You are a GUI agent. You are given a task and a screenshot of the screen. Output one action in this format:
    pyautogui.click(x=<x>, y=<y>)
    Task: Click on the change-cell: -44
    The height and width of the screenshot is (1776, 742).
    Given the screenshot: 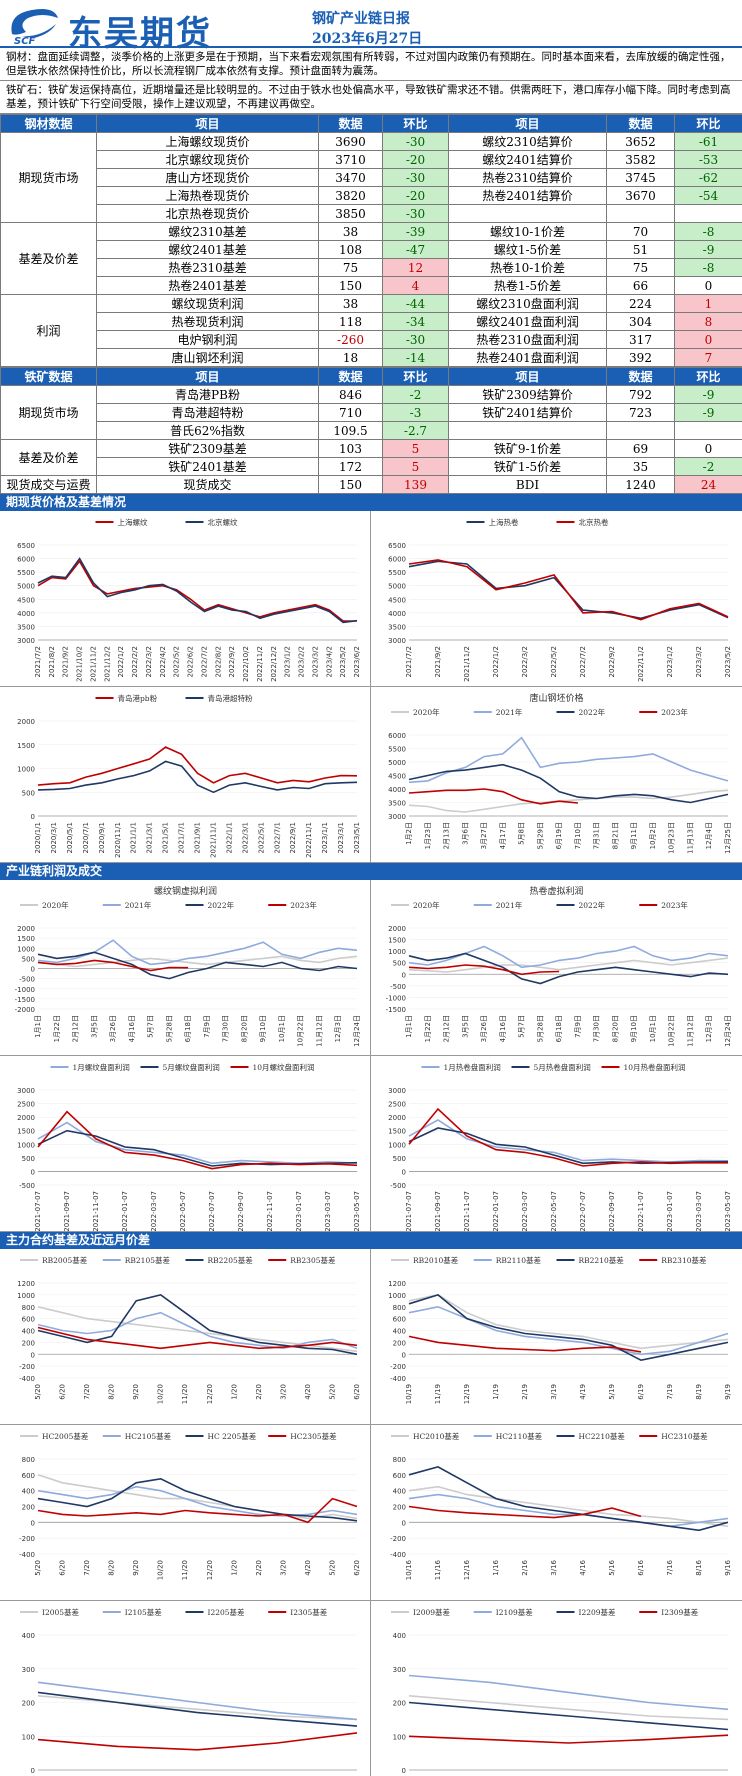 What is the action you would take?
    pyautogui.click(x=416, y=304)
    